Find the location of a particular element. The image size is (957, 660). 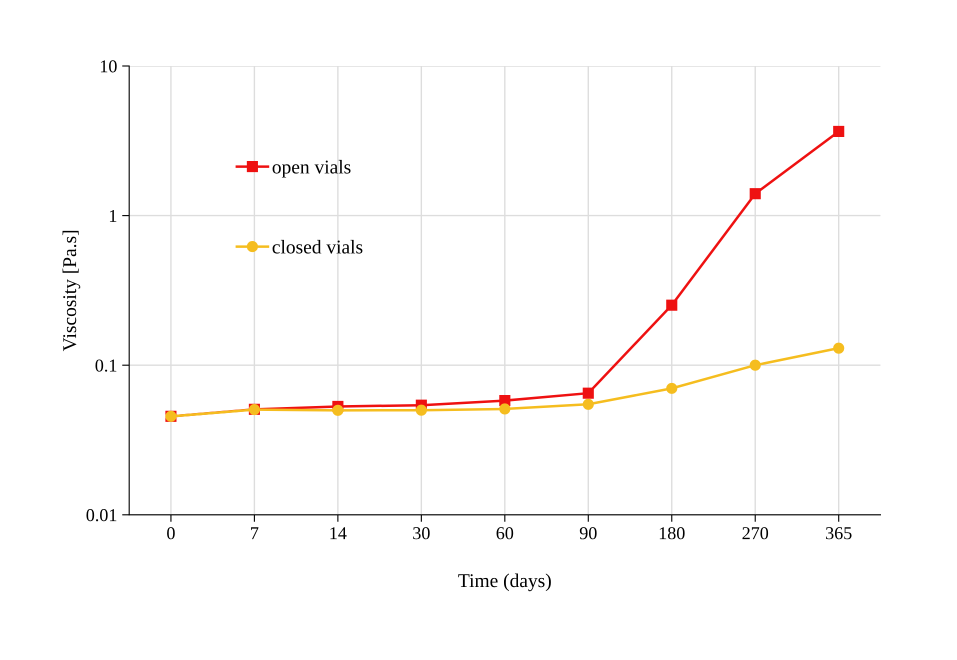

y-tick-label: 1 is located at coordinates (113, 216).